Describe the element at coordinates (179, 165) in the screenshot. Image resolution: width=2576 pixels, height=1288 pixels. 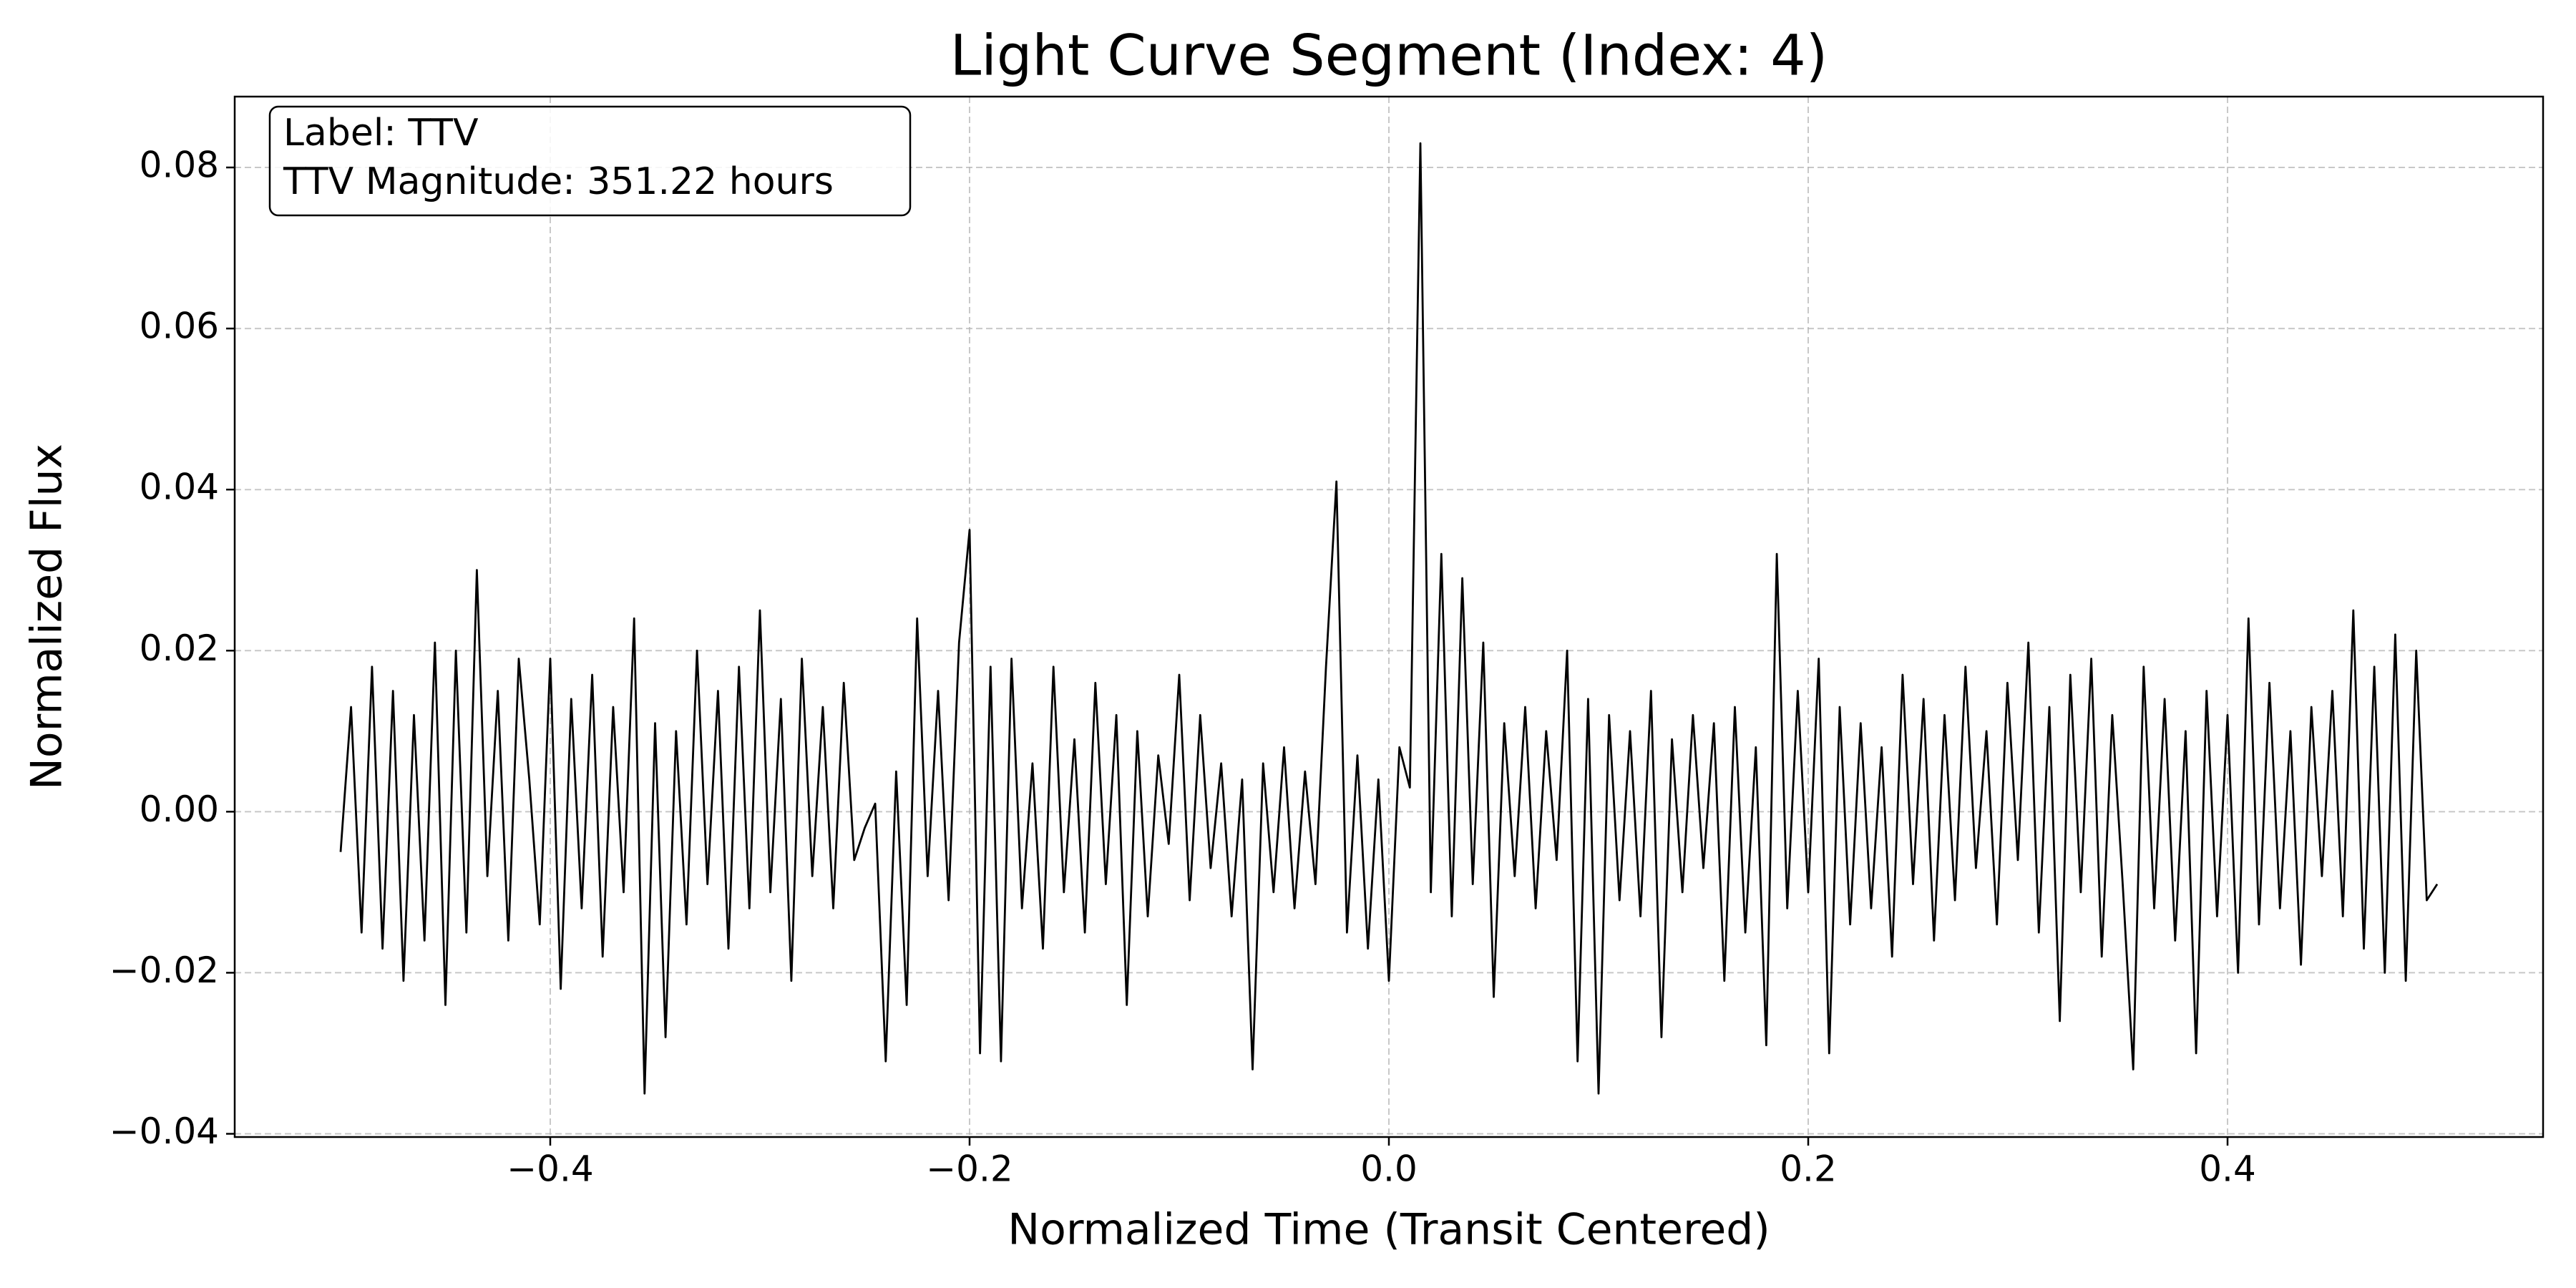
I see `y-tick-label: 0.08` at that location.